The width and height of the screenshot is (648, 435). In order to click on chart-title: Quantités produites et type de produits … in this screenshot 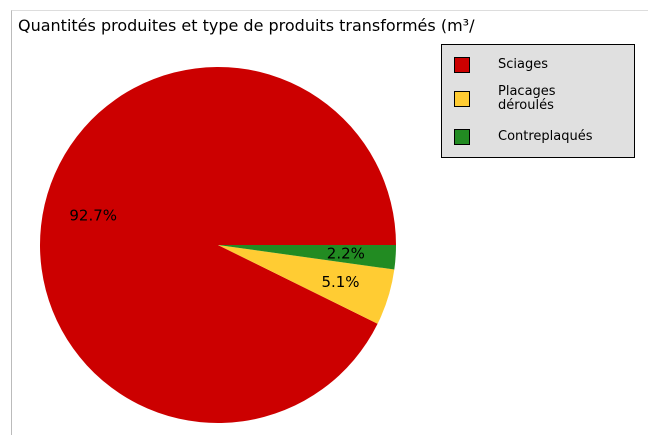, I will do `click(246, 25)`.